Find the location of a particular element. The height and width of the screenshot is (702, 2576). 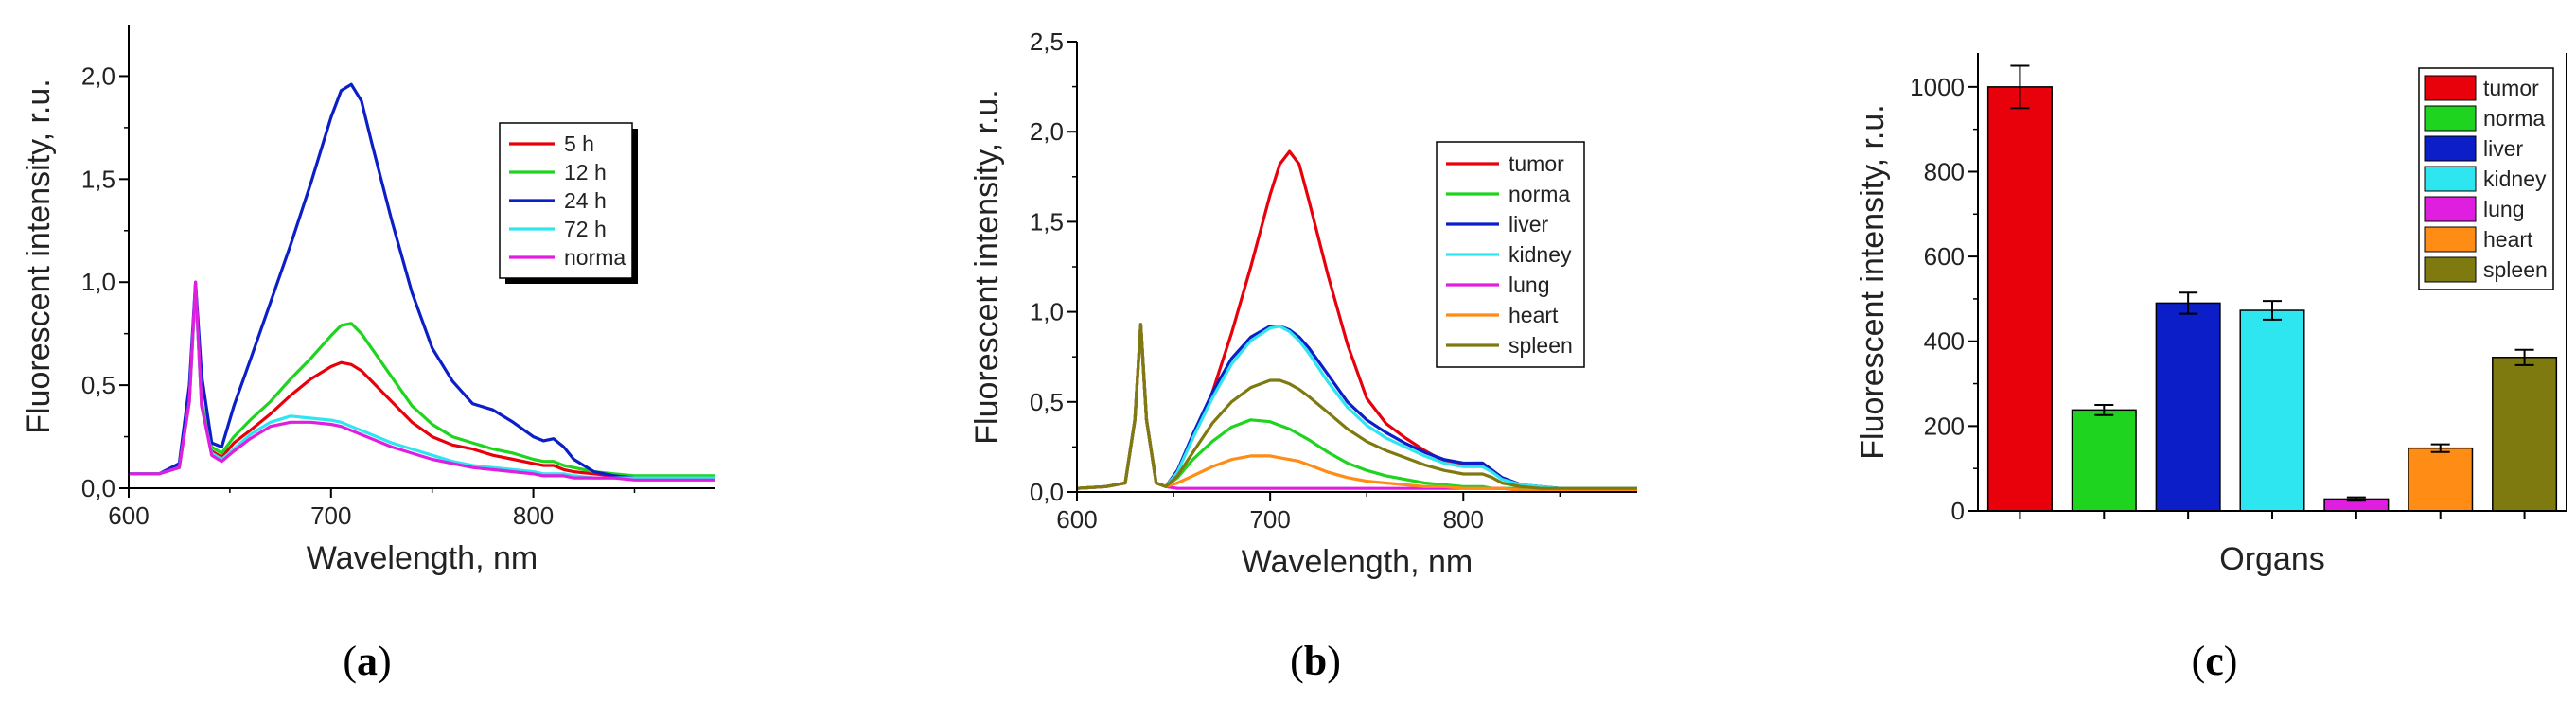

panel-b-y-tick-label: 2,0 is located at coordinates (1047, 131).